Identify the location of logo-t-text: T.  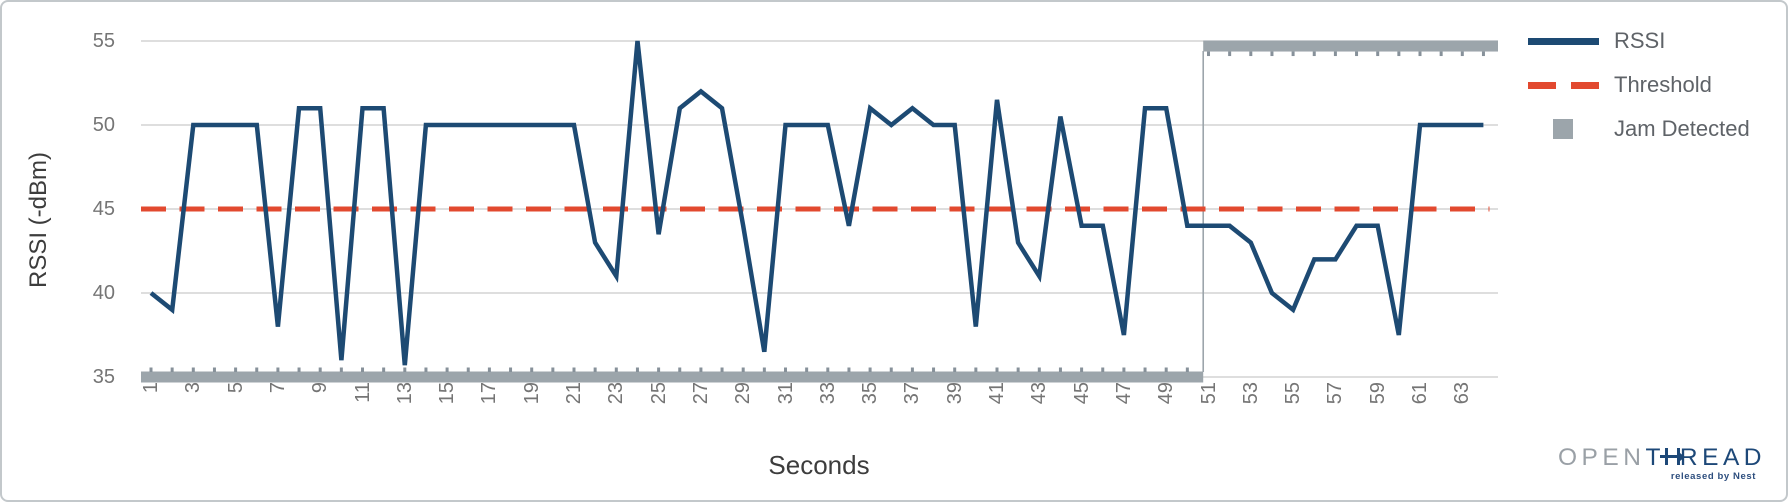
(1655, 457).